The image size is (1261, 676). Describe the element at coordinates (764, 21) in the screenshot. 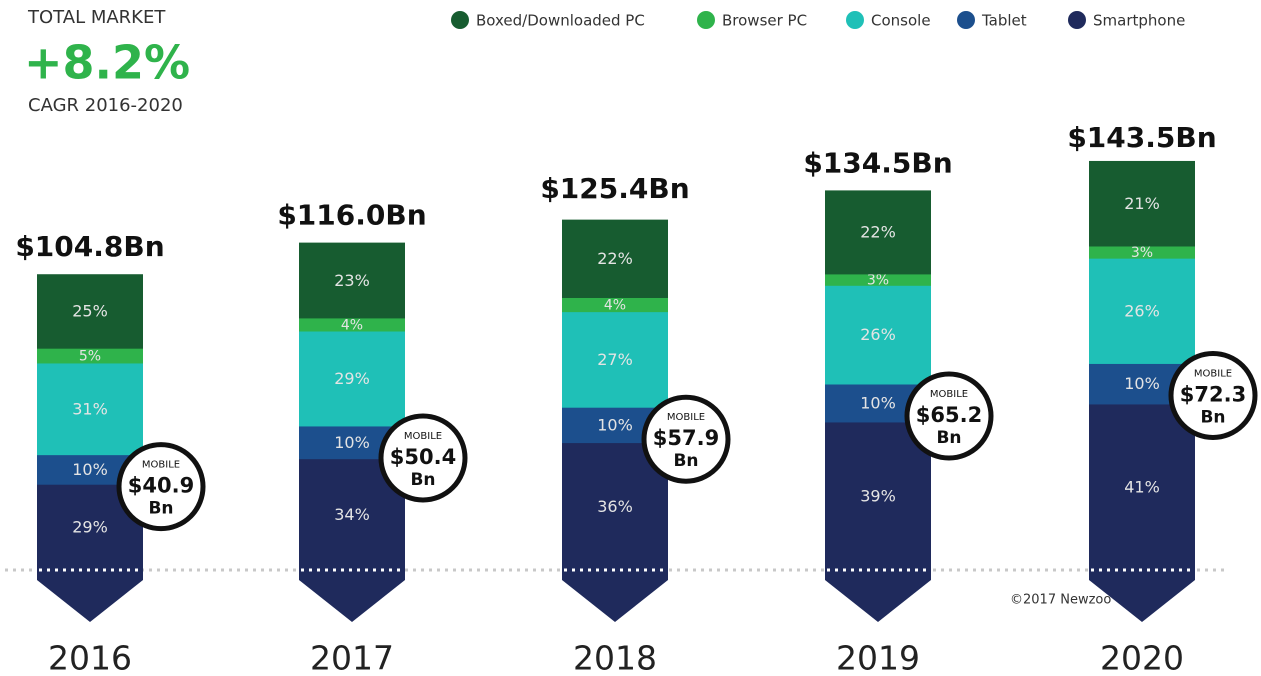

I see `legend-label: Browser PC` at that location.